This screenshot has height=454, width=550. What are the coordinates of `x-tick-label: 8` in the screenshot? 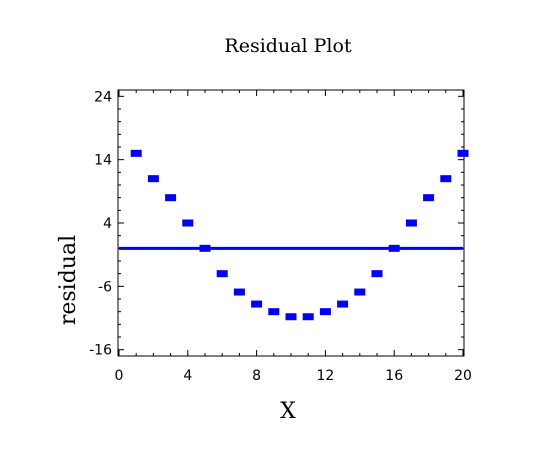 It's located at (256, 376).